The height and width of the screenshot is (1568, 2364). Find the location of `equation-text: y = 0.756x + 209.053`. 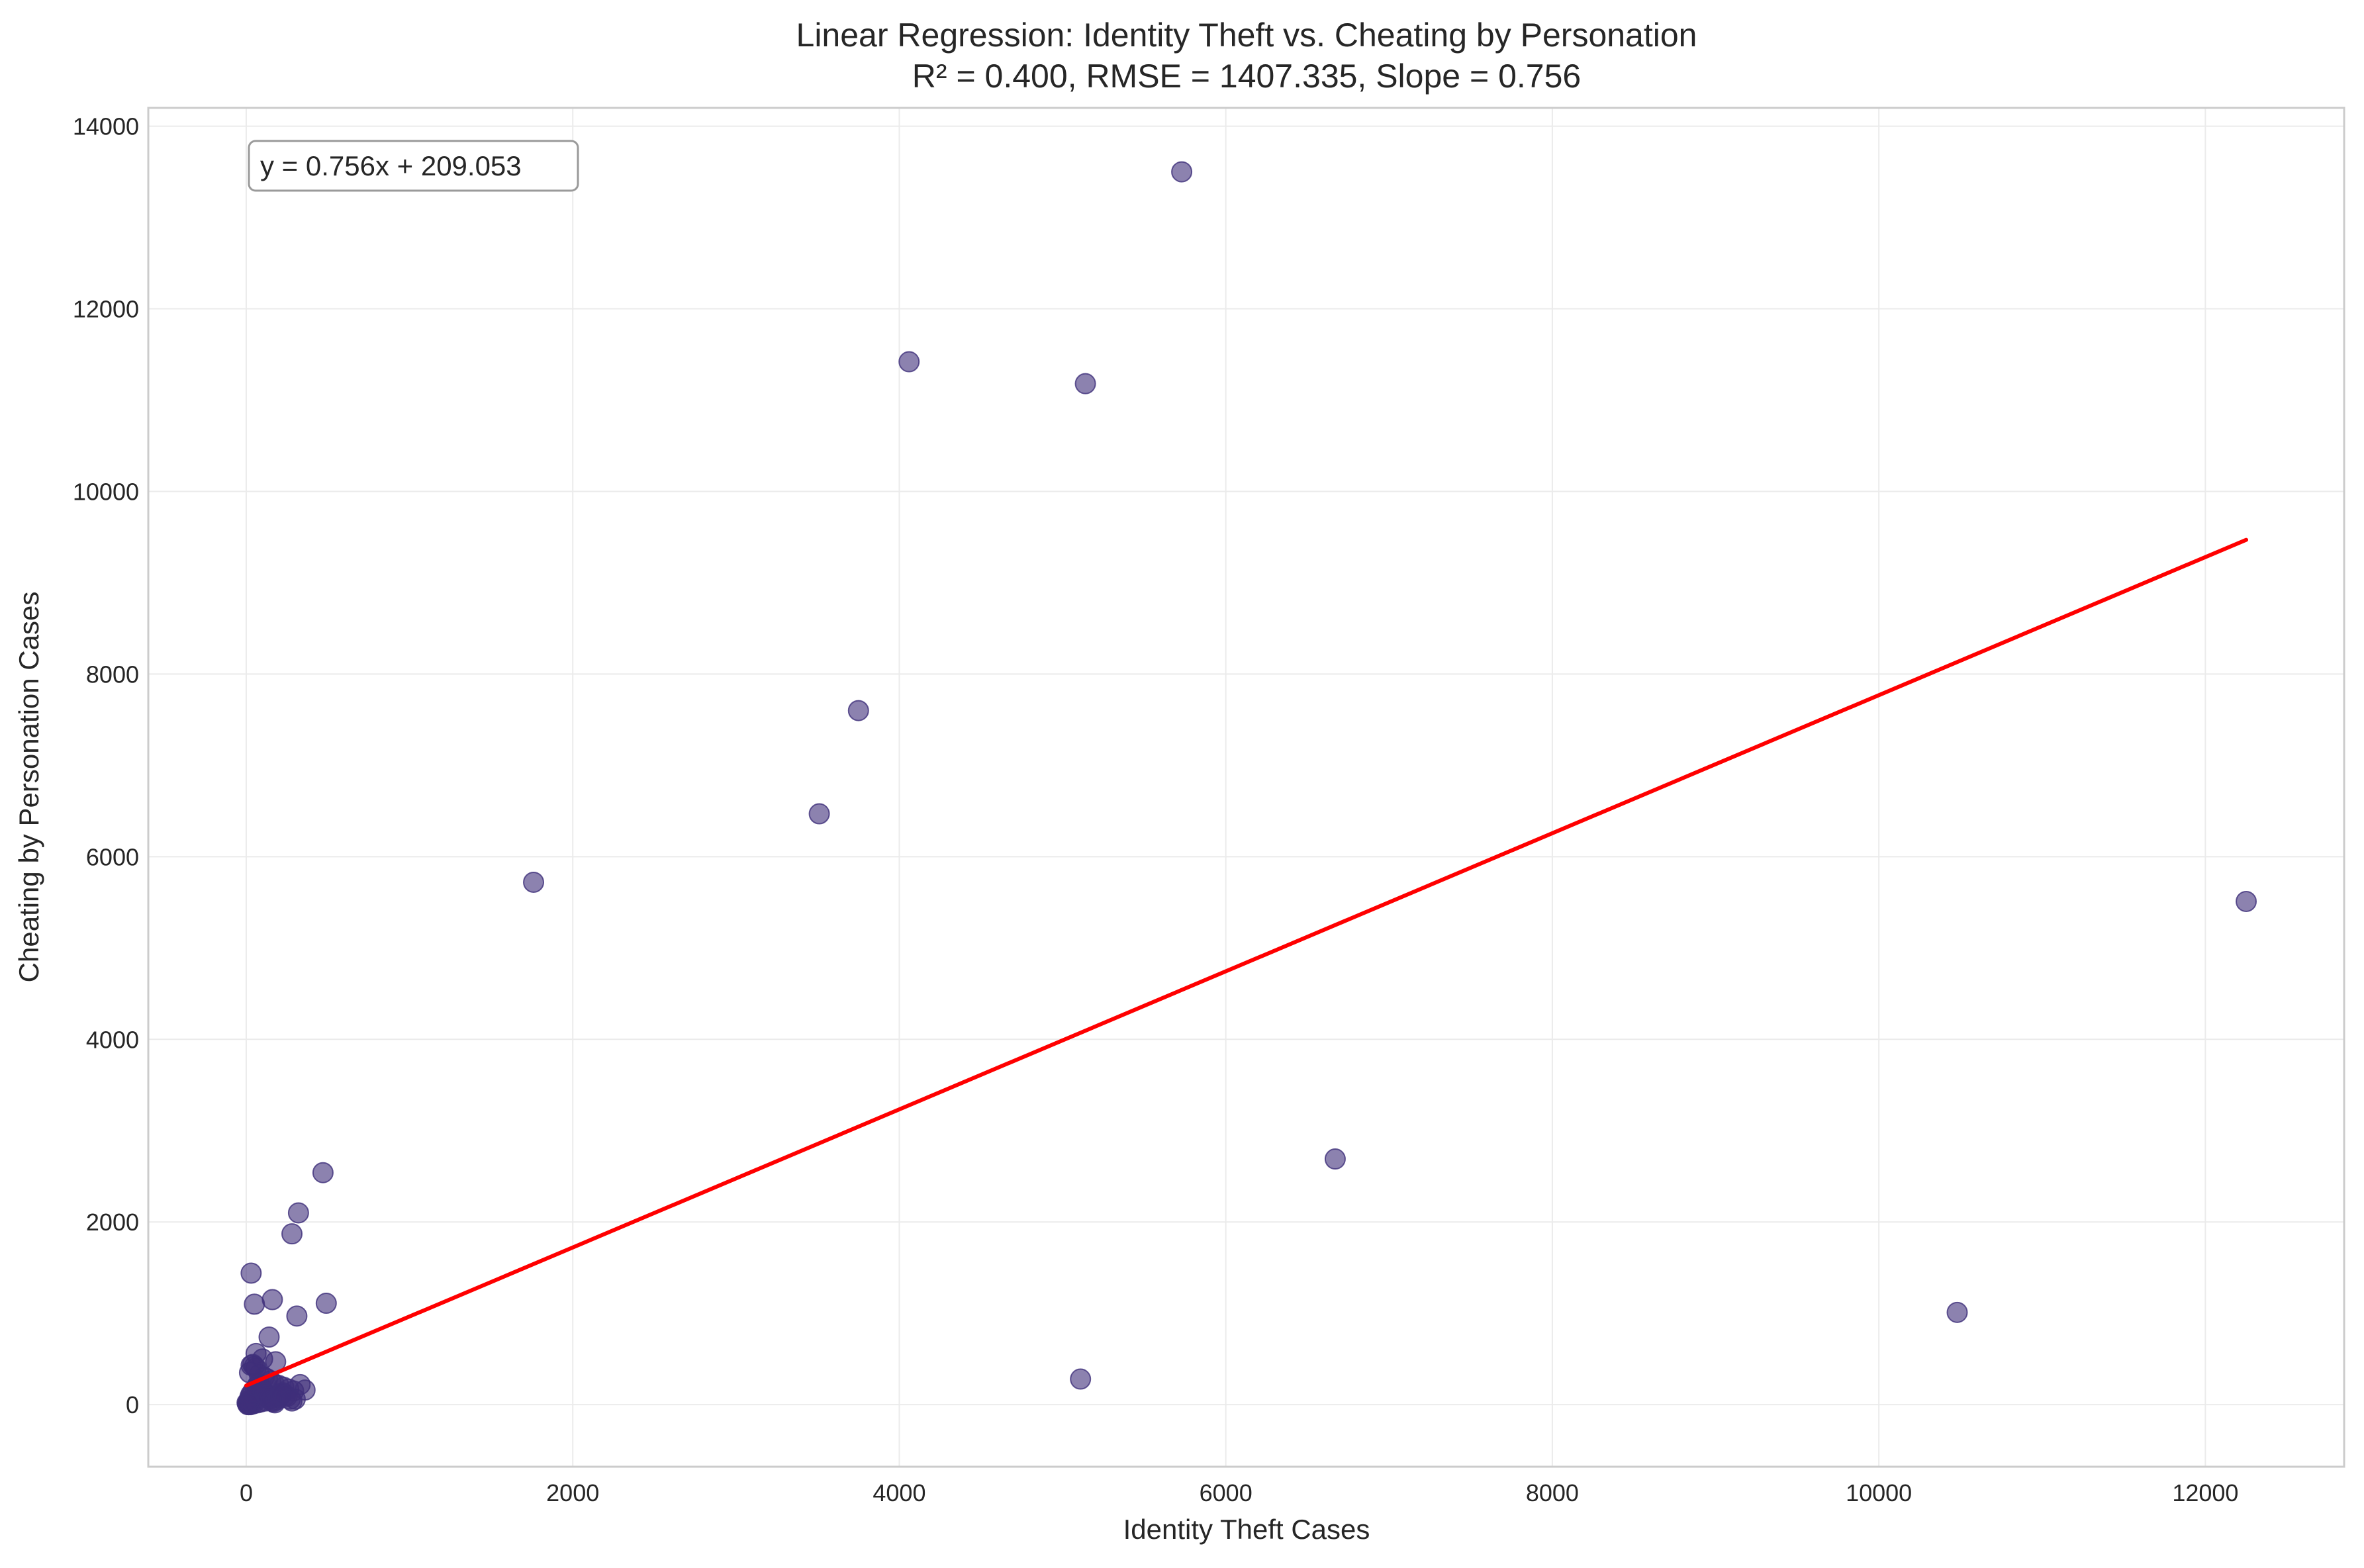

equation-text: y = 0.756x + 209.053 is located at coordinates (391, 165).